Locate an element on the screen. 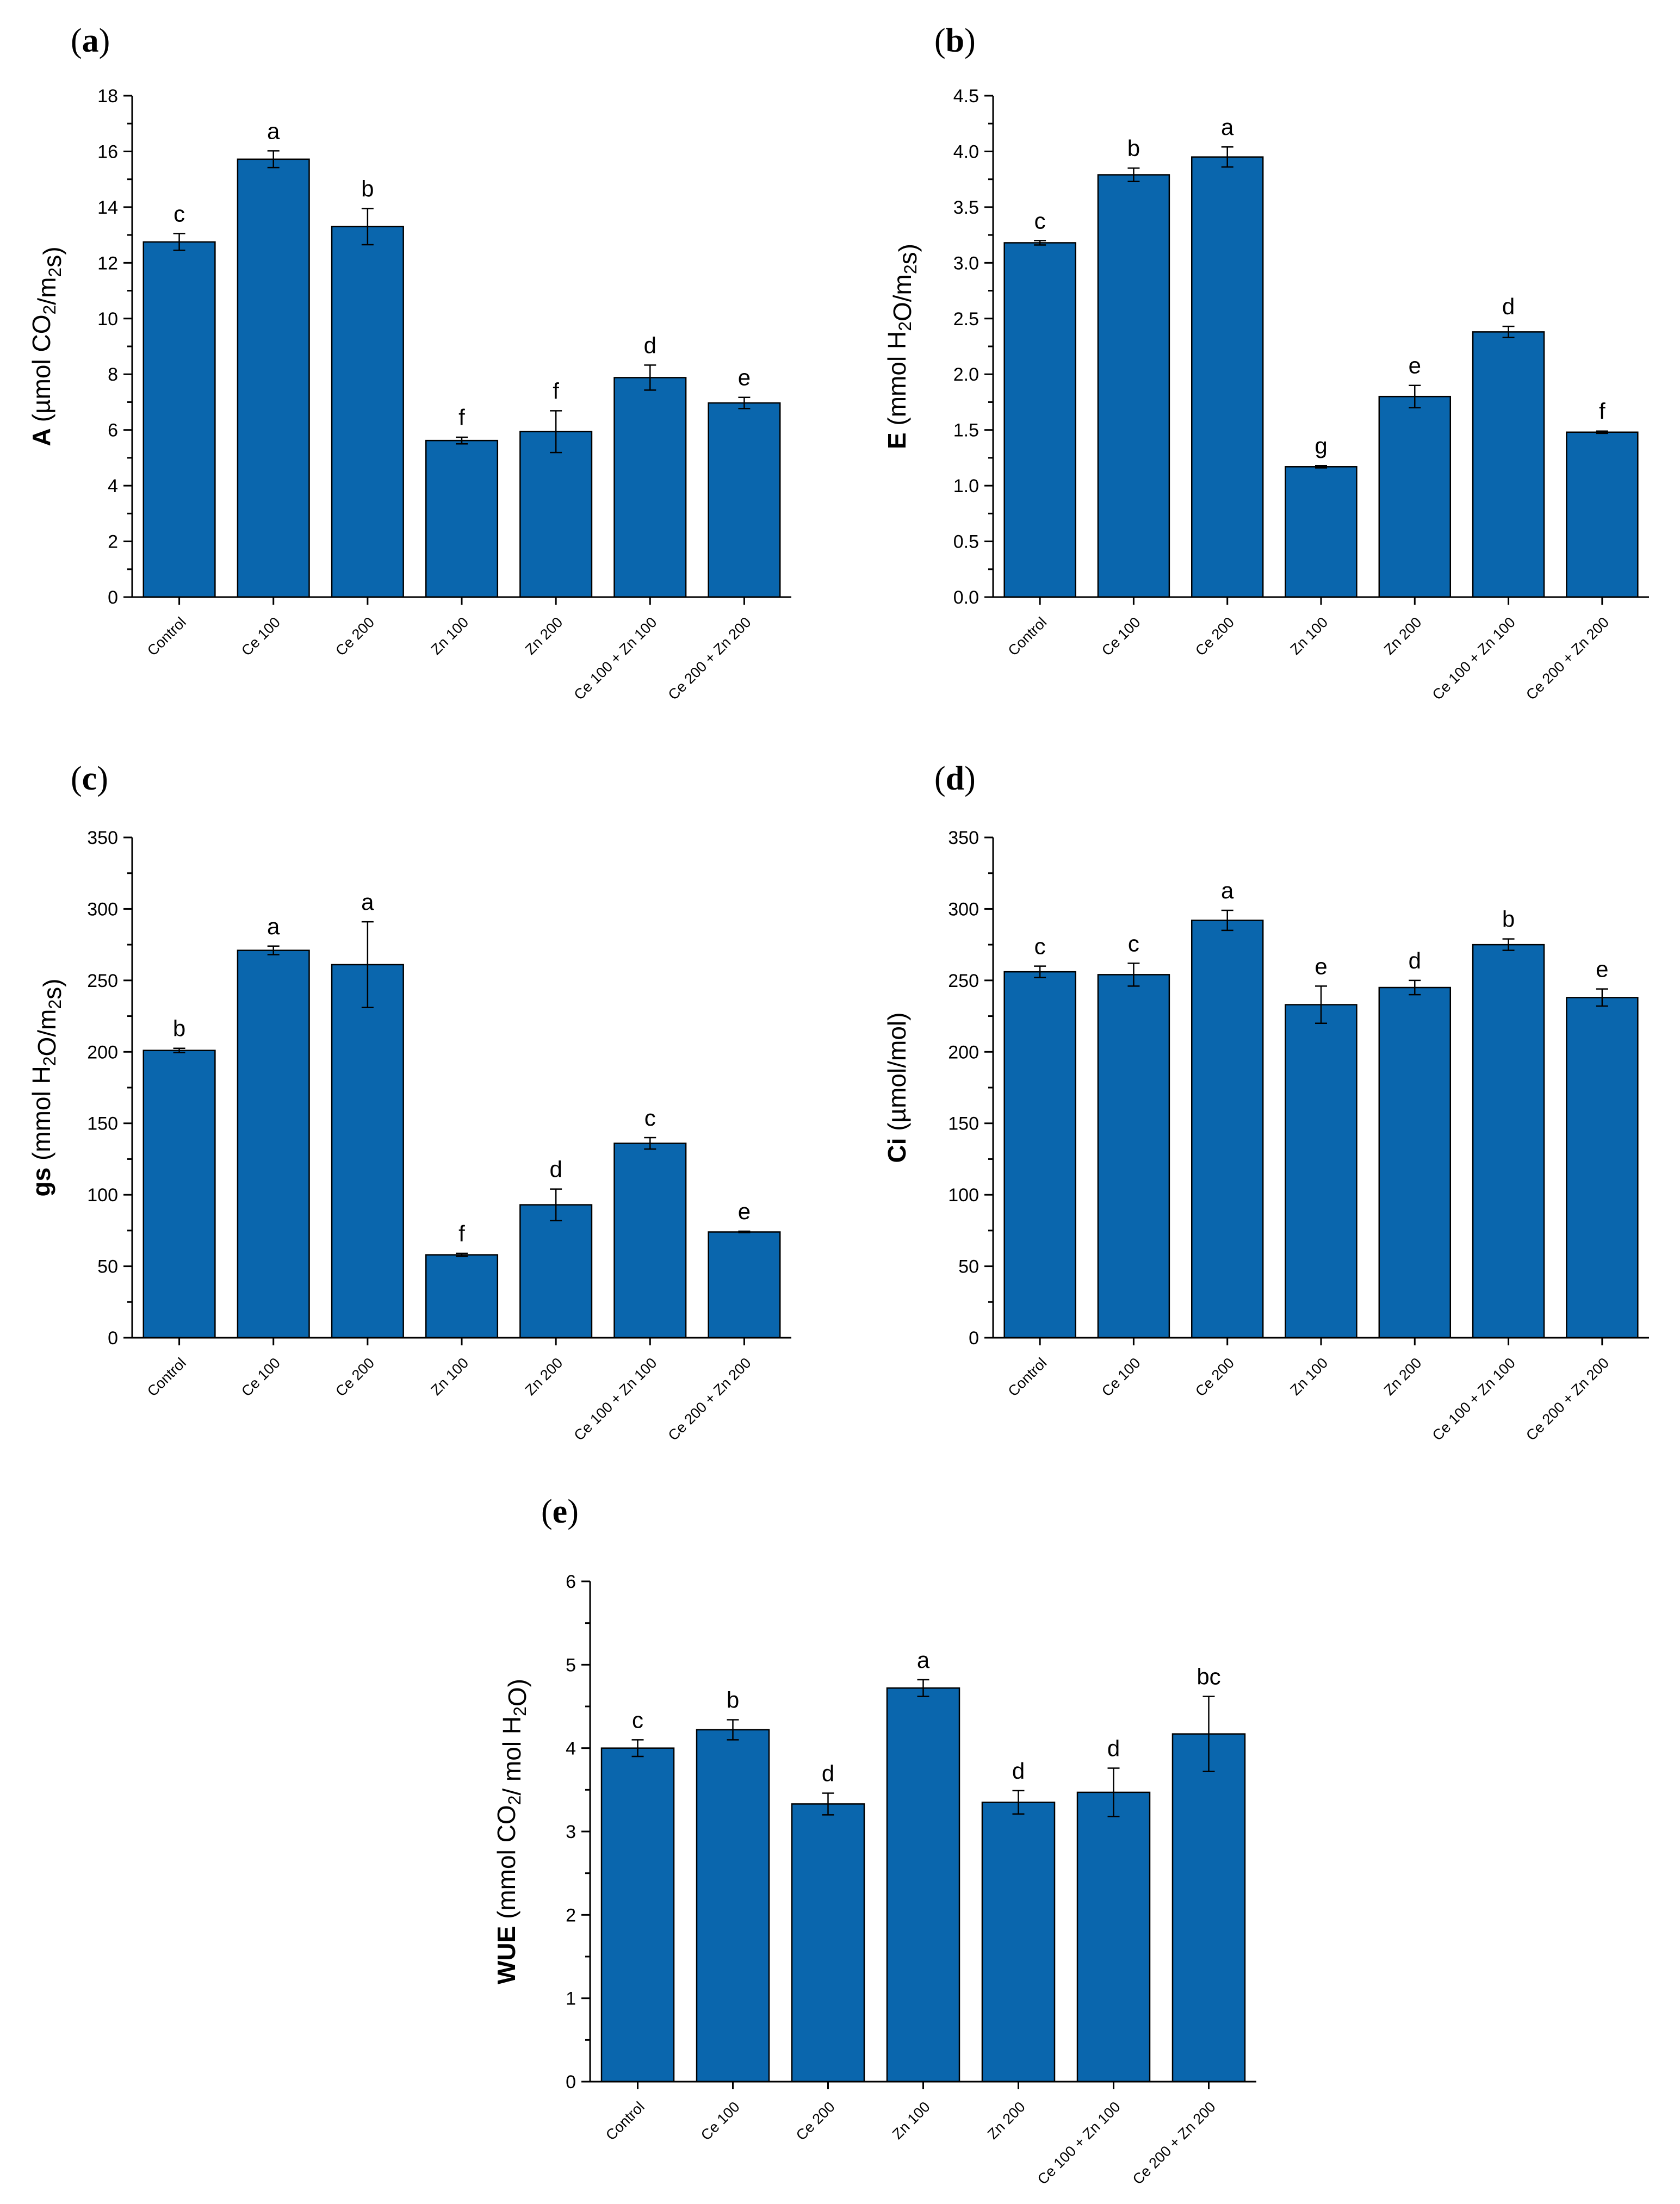  y-tick-label: 1.0 is located at coordinates (966, 486).